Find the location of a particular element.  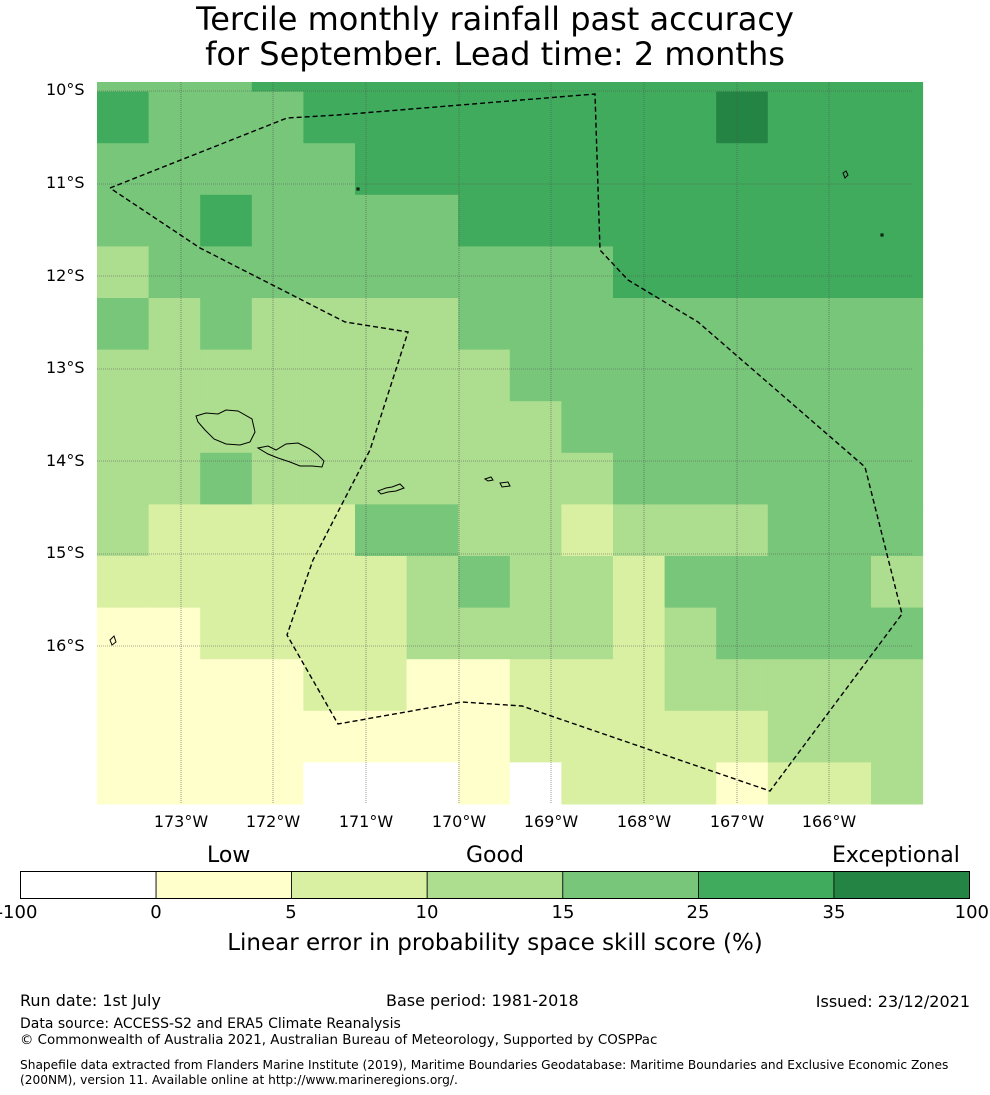

map-title-line-2: for September. Lead time: 2 months is located at coordinates (495, 54).